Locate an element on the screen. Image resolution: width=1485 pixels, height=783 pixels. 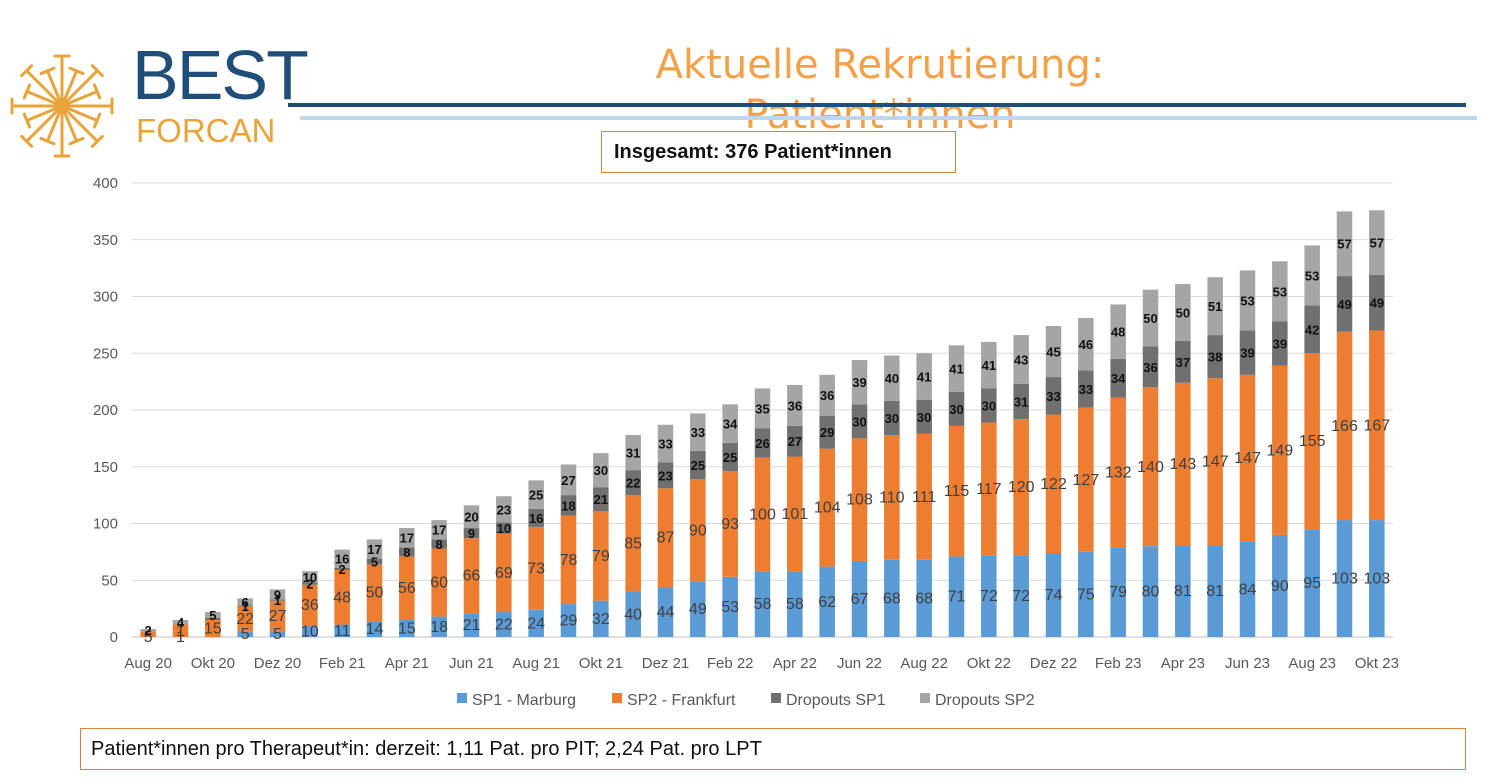
x-tick-label: Feb 23 is located at coordinates (1118, 663).